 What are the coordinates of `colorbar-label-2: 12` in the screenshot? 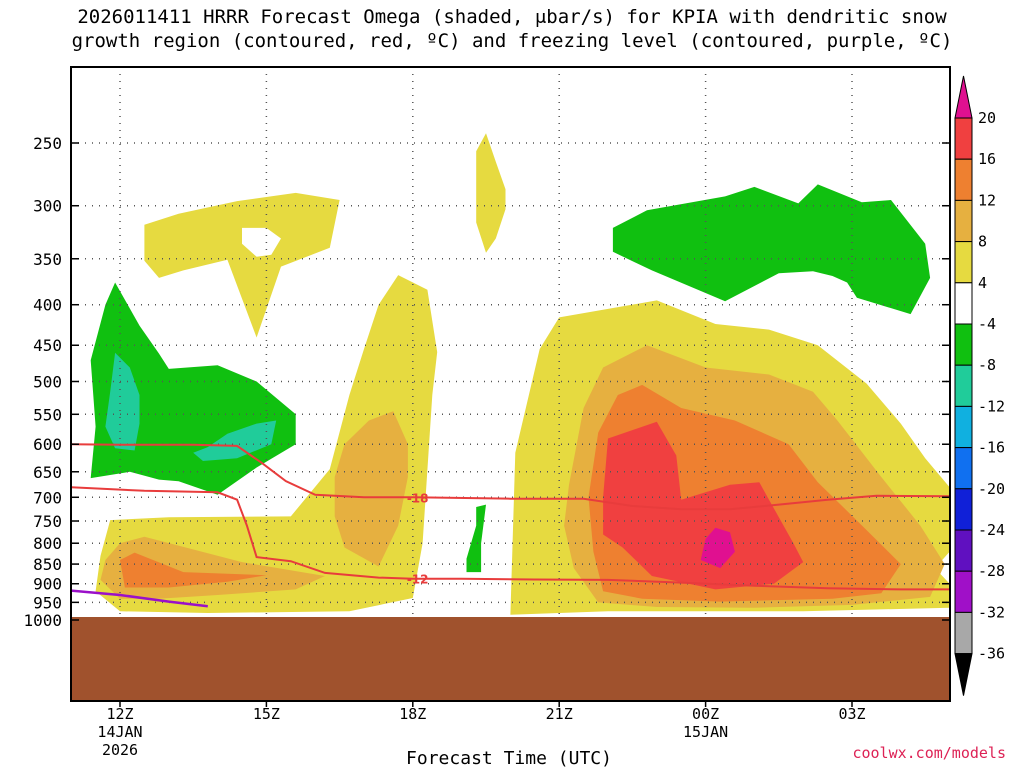 It's located at (987, 200).